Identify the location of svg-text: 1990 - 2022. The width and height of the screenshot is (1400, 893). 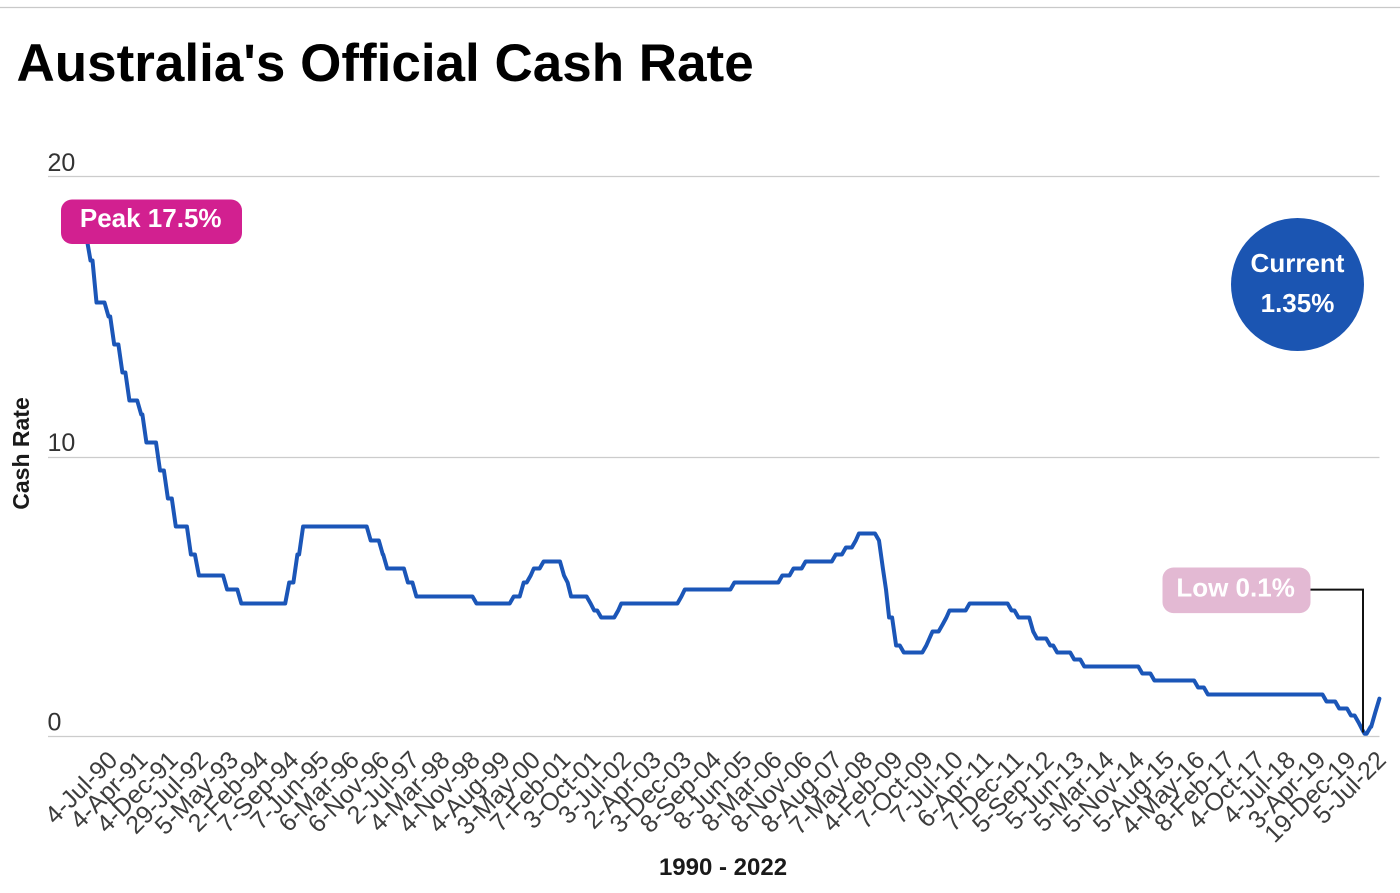
(723, 867).